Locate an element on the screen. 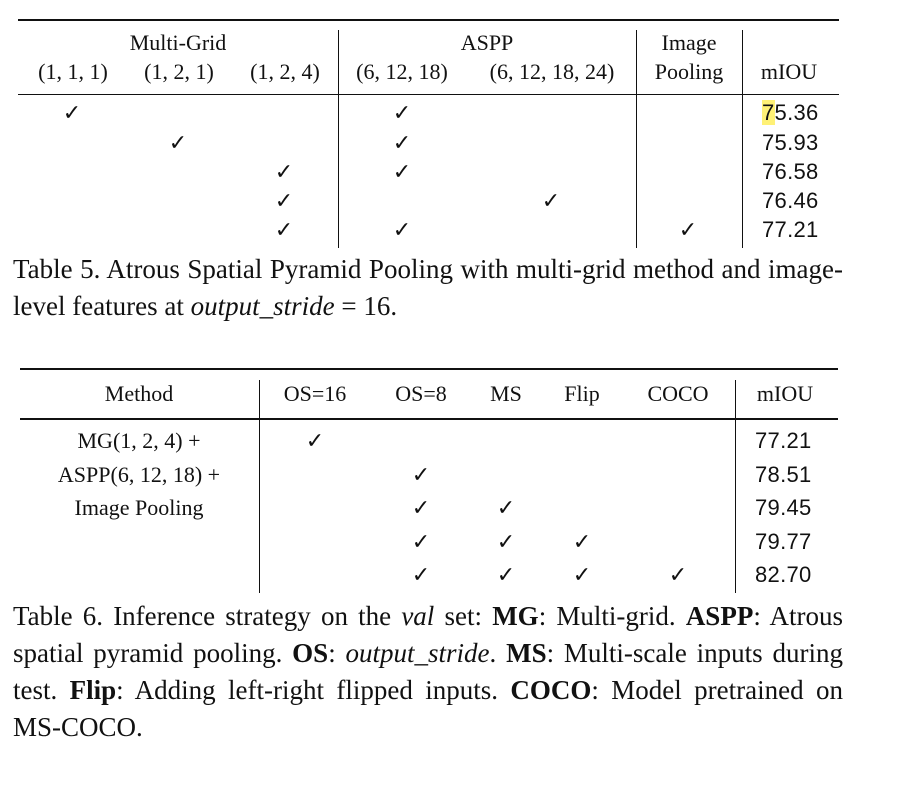 The width and height of the screenshot is (913, 808). table6-col-header: COCO is located at coordinates (678, 393).